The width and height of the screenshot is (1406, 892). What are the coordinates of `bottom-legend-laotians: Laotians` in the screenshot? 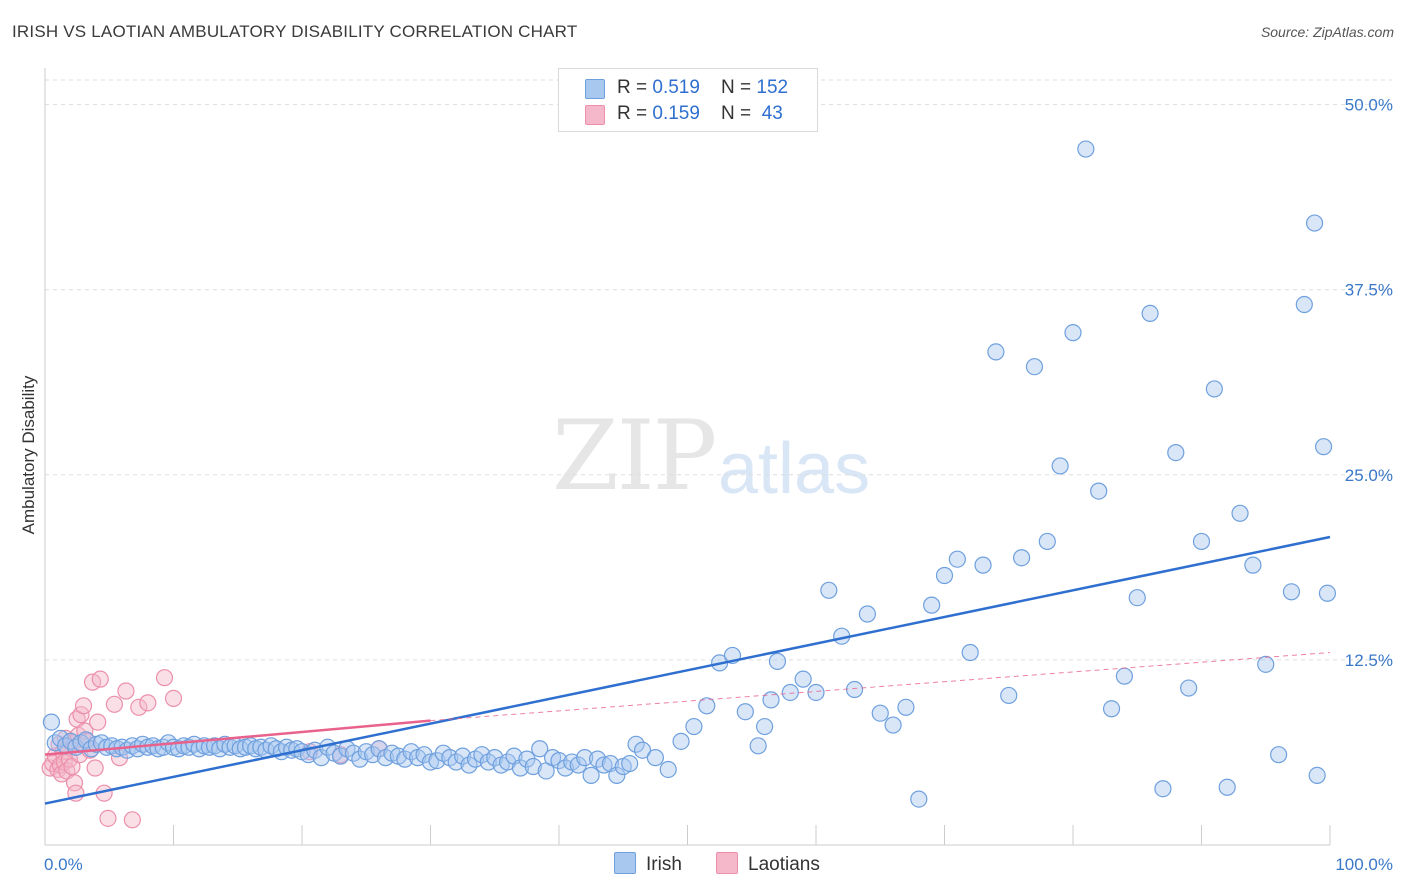 It's located at (768, 864).